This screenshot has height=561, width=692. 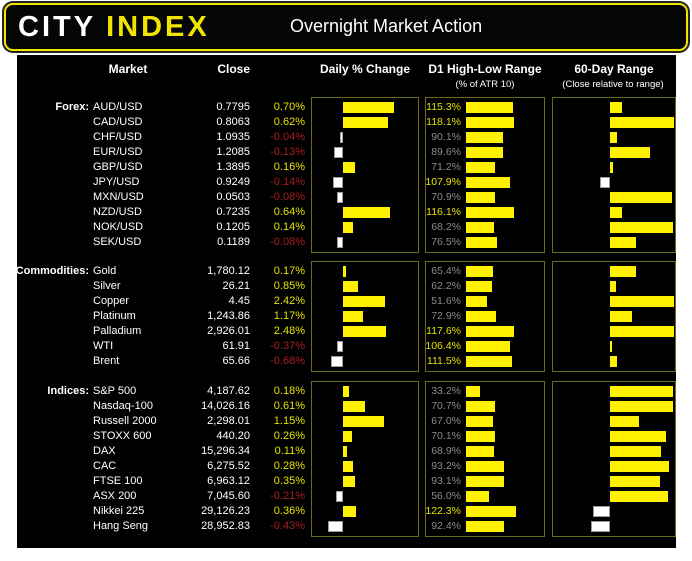 I want to click on d1-panel-group1, so click(x=485, y=316).